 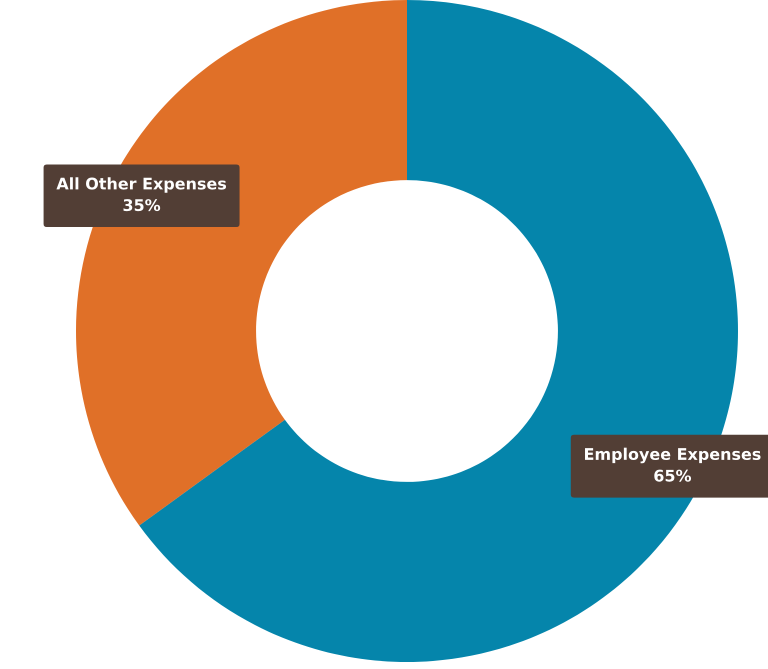 I want to click on data-label: 35%, so click(x=142, y=205).